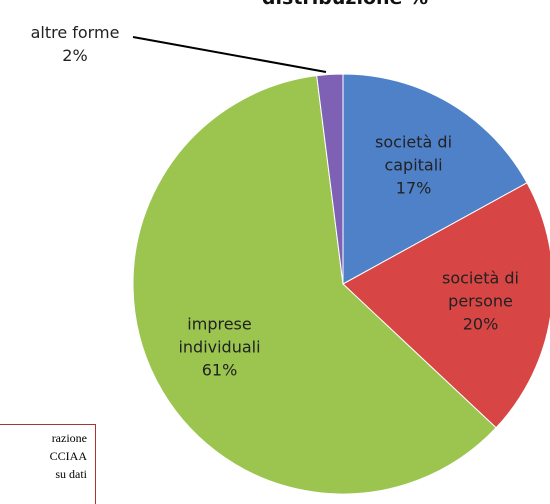 The width and height of the screenshot is (550, 504). What do you see at coordinates (480, 324) in the screenshot?
I see `value-label: 20%` at bounding box center [480, 324].